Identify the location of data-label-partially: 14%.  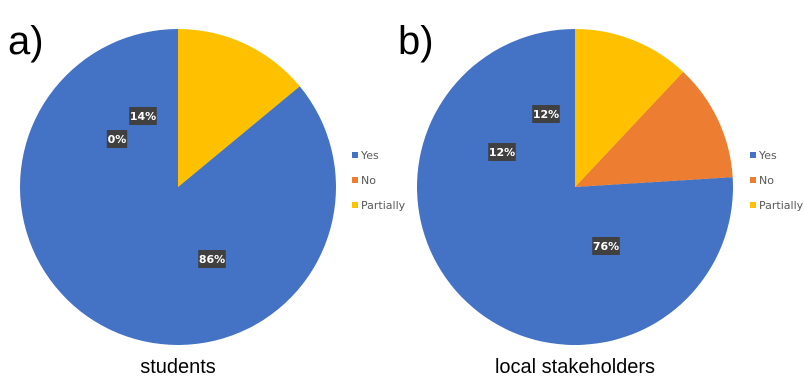
(143, 116).